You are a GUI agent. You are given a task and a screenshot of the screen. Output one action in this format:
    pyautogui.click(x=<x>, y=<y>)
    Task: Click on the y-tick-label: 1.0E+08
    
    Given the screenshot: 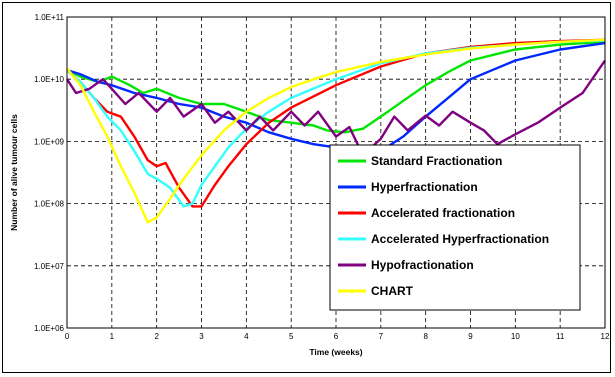 What is the action you would take?
    pyautogui.click(x=49, y=204)
    